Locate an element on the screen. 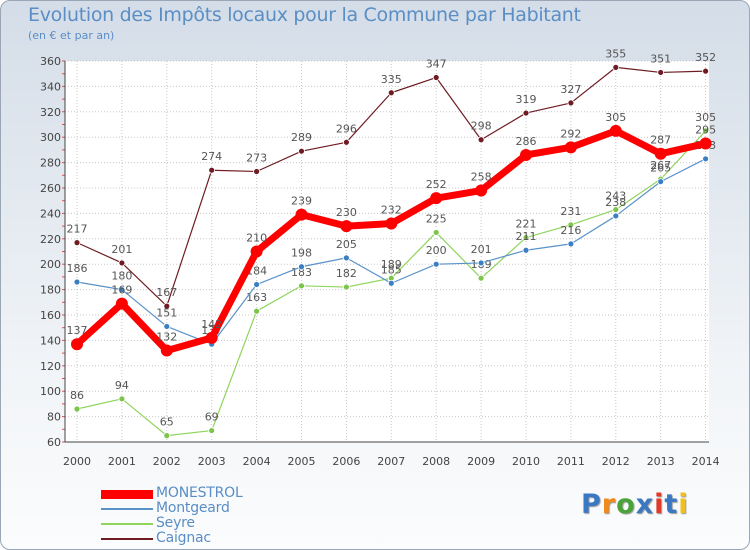  x-tick-label: 2011 is located at coordinates (571, 461).